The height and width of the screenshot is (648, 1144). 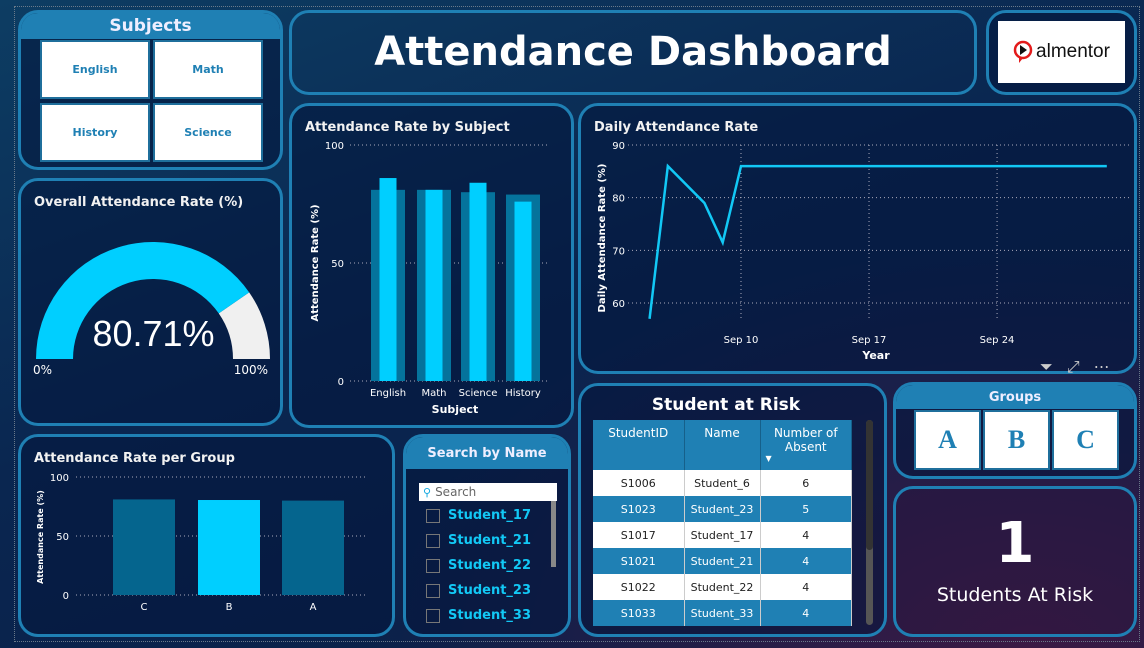 What do you see at coordinates (806, 483) in the screenshot?
I see `table-cell: 6` at bounding box center [806, 483].